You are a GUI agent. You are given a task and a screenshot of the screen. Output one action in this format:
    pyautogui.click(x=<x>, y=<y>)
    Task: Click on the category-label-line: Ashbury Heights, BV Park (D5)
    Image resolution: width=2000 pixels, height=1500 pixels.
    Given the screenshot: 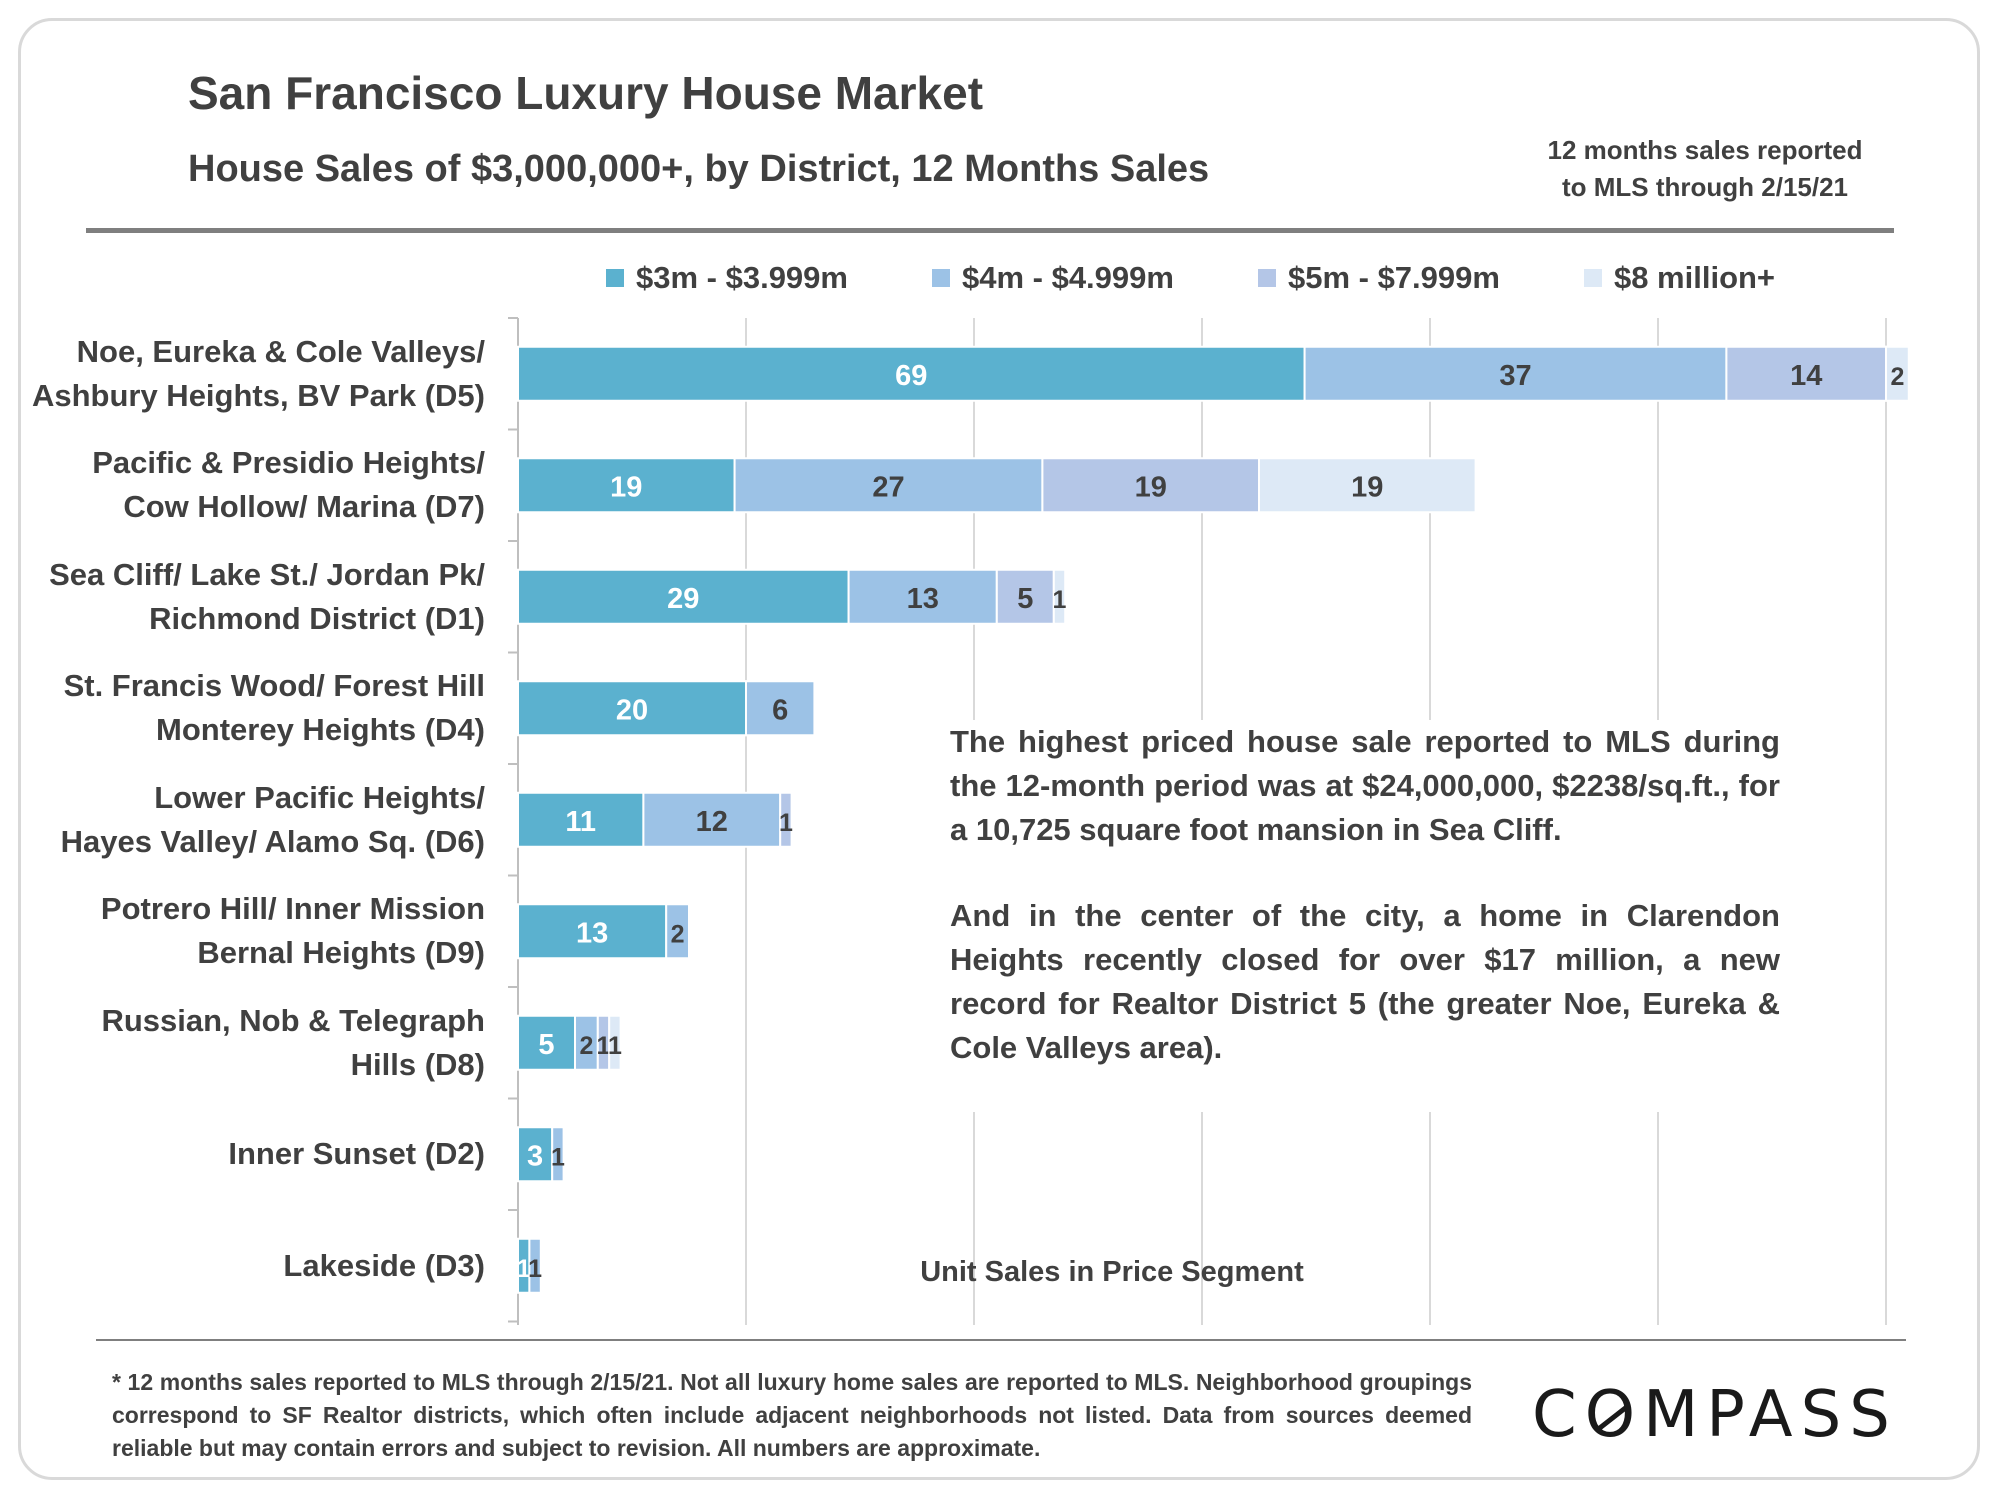 What is the action you would take?
    pyautogui.click(x=258, y=395)
    